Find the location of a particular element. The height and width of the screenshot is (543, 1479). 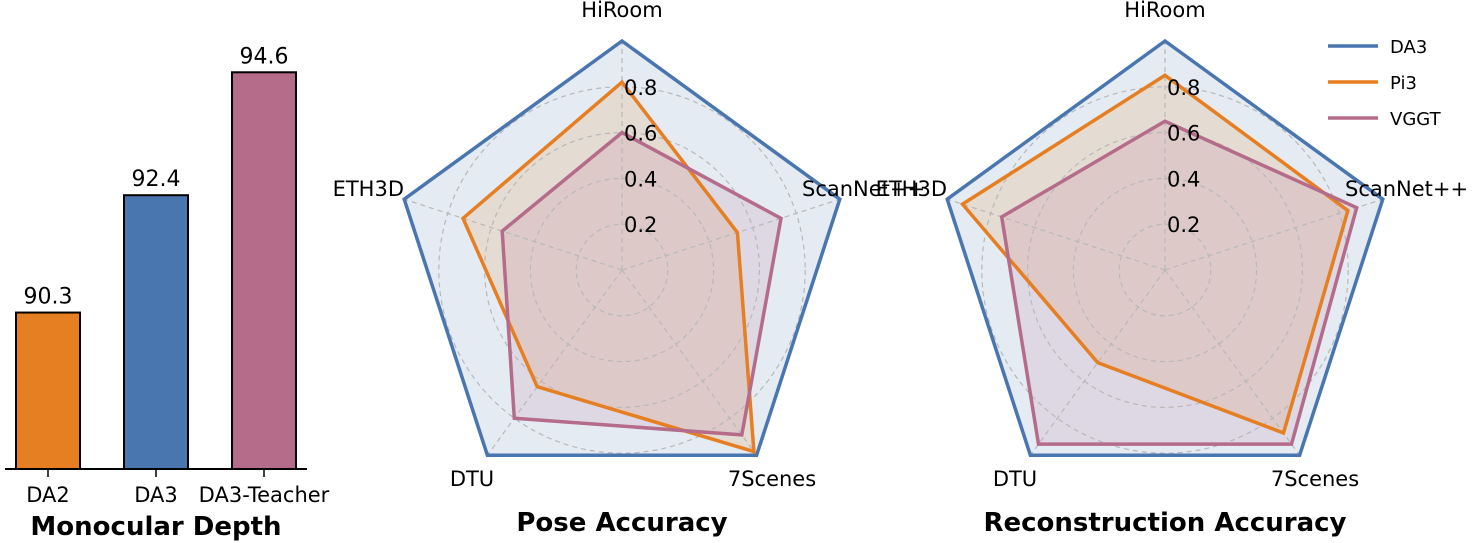

bar-value-label: 92.4 is located at coordinates (156, 179).